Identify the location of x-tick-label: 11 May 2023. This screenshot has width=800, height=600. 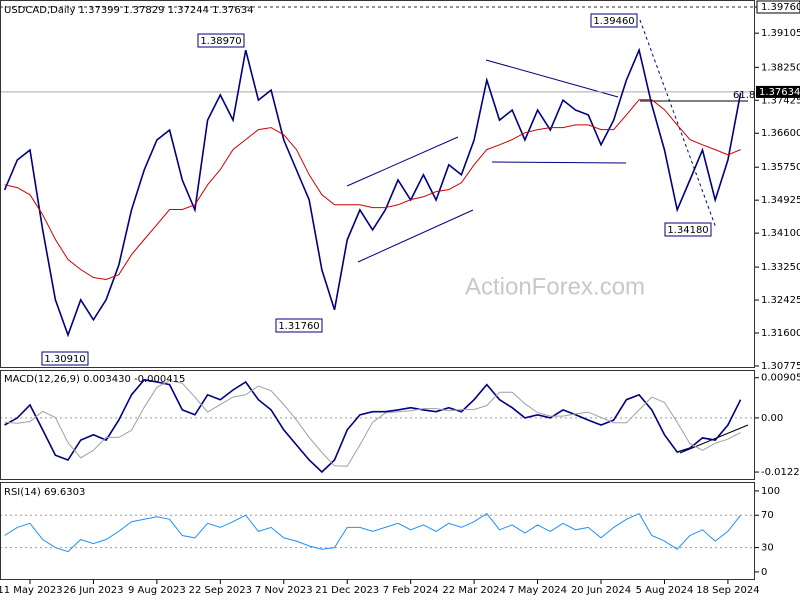
(31, 590).